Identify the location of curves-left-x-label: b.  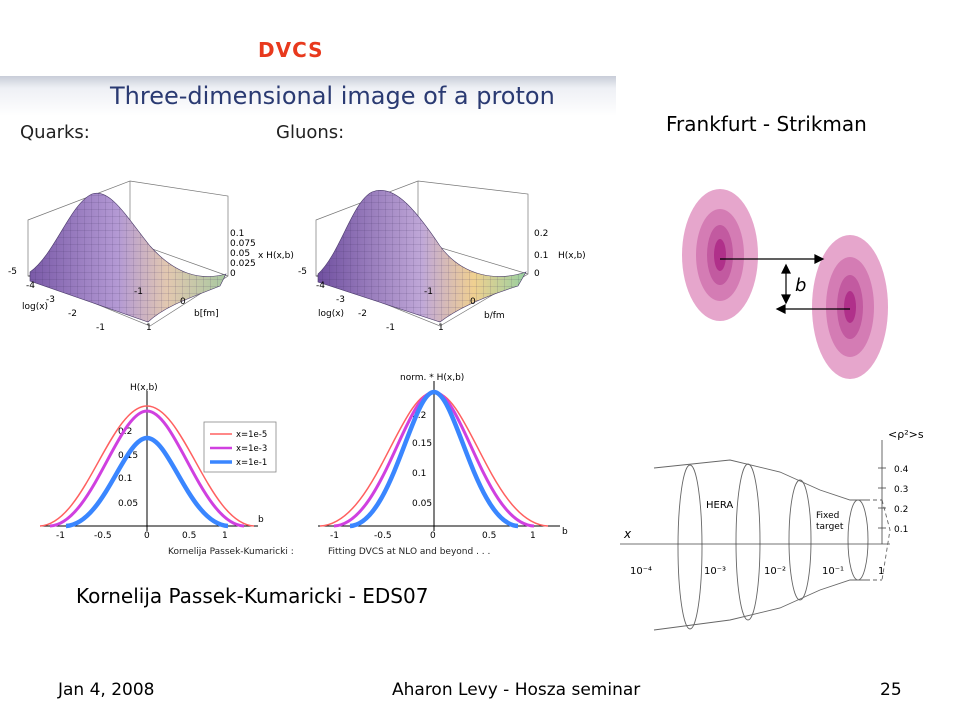
(261, 520).